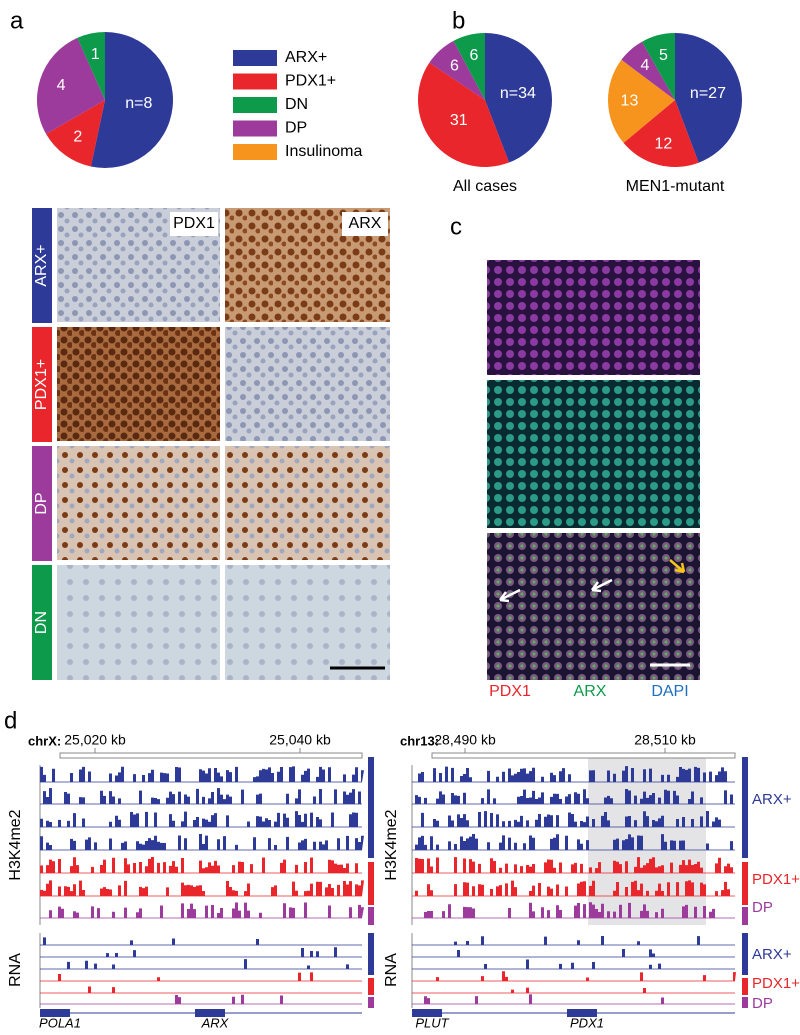 The width and height of the screenshot is (800, 1035). I want to click on chrom-label: chr13:, so click(419, 740).